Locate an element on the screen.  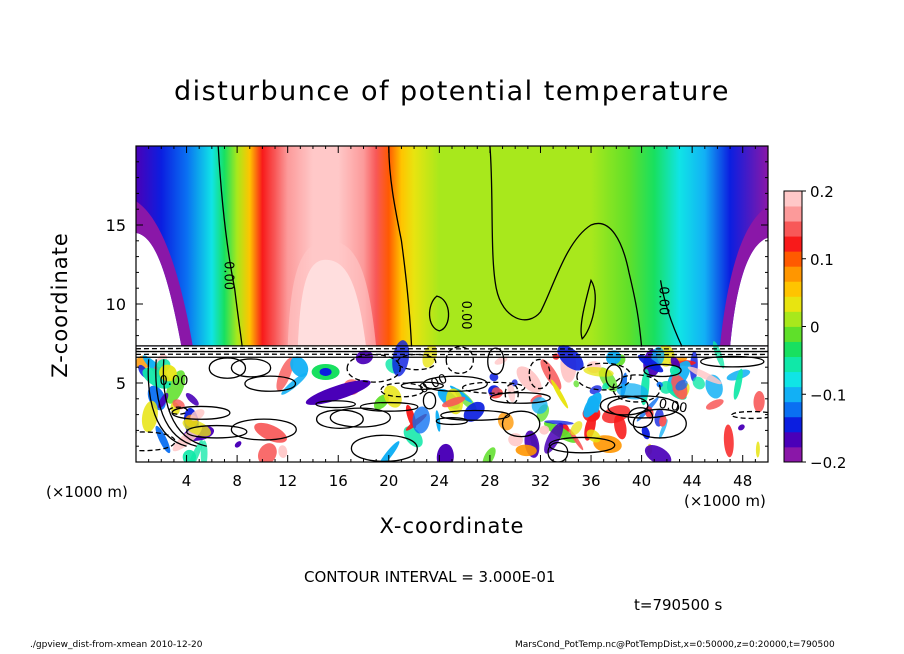
colorbar-tick-label: 0 is located at coordinates (815, 328).